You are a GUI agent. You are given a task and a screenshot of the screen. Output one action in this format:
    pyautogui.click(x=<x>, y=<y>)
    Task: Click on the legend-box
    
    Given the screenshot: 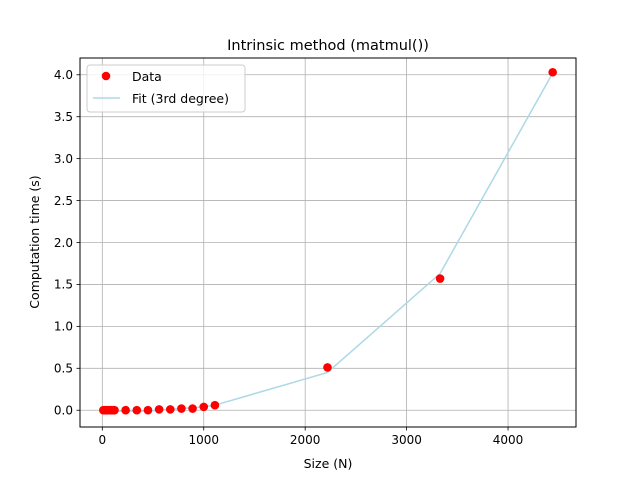 What is the action you would take?
    pyautogui.click(x=166, y=88)
    